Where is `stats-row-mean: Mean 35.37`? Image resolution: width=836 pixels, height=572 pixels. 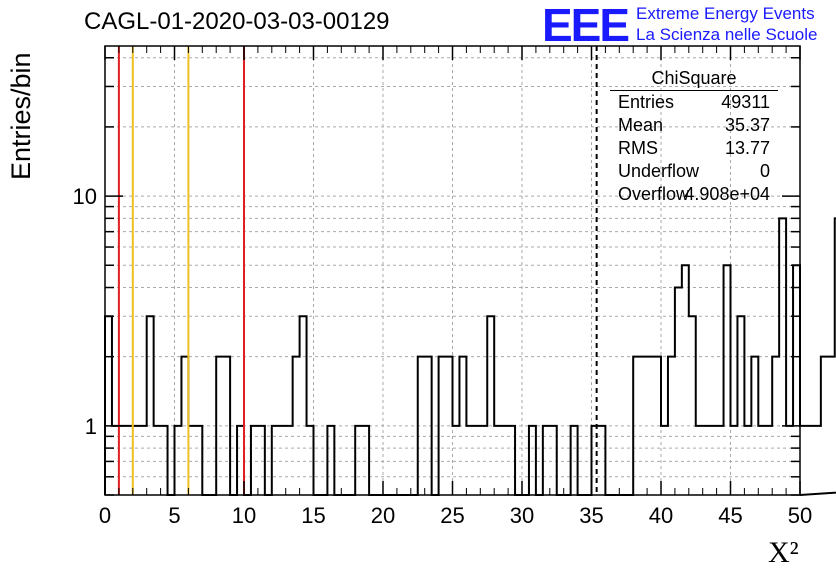
stats-row-mean: Mean 35.37 is located at coordinates (694, 125).